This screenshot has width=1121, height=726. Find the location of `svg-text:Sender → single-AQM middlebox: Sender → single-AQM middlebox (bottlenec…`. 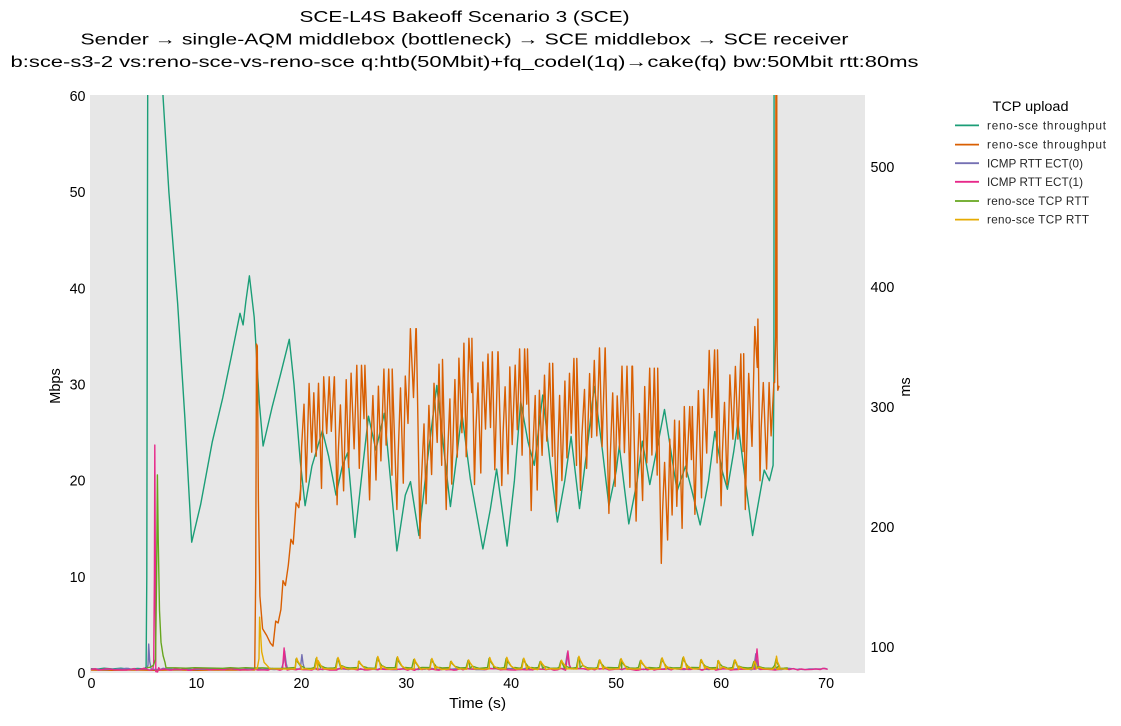

svg-text:Sender → single-AQM middlebox: Sender → single-AQM middlebox (bottlenec… is located at coordinates (465, 40).